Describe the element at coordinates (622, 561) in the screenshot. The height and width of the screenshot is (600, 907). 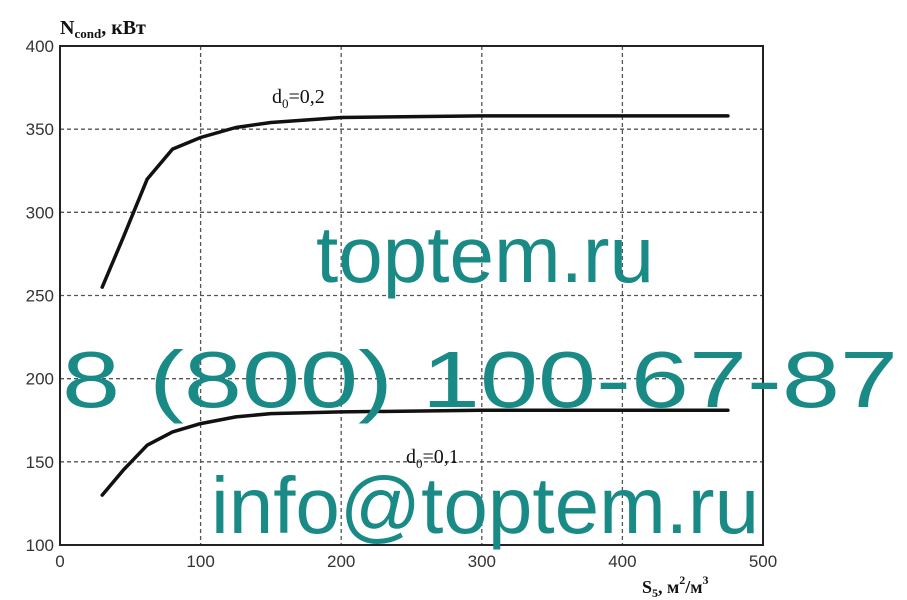
I see `x-tick-label: 400` at that location.